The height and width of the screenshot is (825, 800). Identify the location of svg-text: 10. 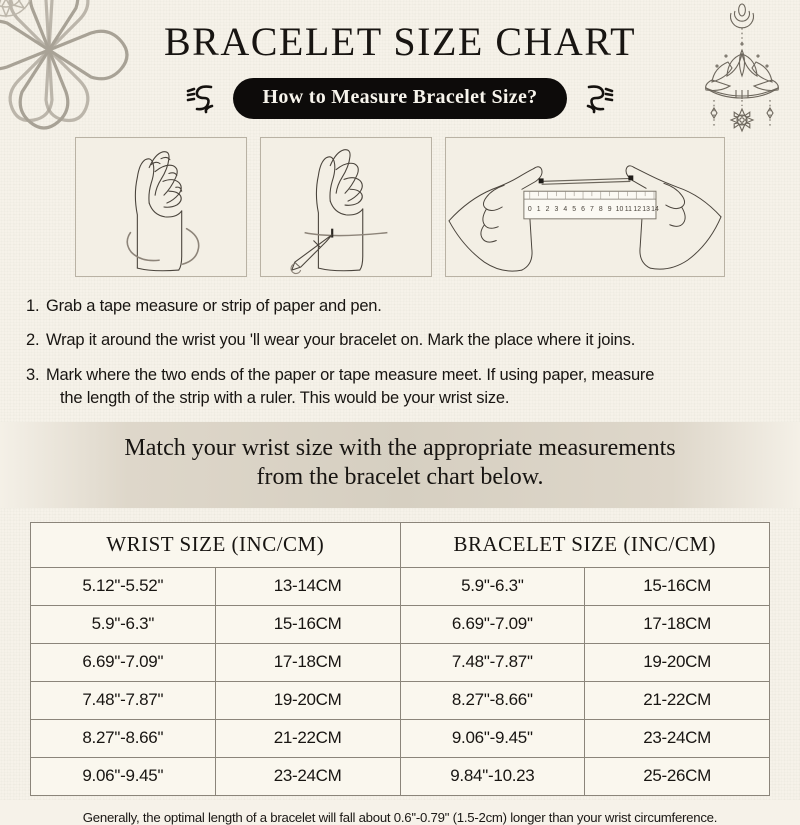
(620, 209).